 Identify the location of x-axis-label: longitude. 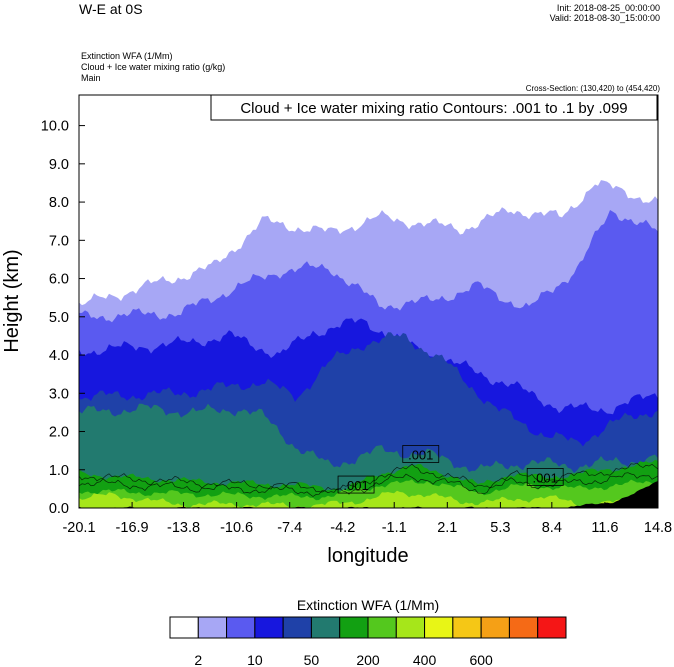
(367, 556).